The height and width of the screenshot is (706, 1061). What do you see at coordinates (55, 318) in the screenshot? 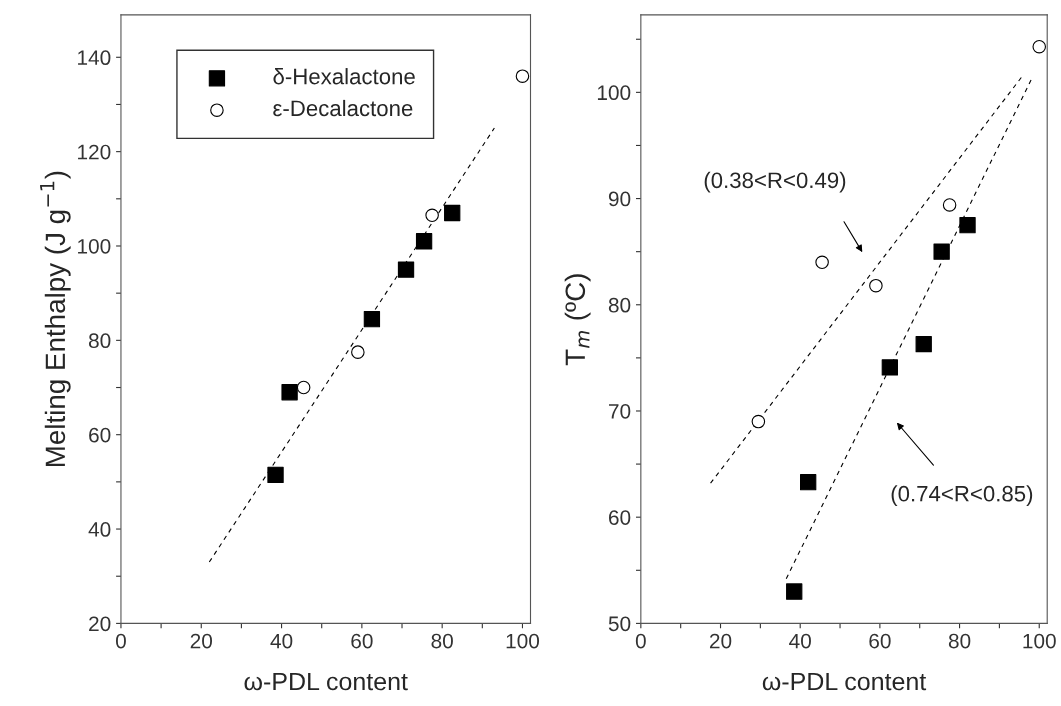
I see `y-axis-title: Melting Enthalpy (J g$^{−1}$)` at bounding box center [55, 318].